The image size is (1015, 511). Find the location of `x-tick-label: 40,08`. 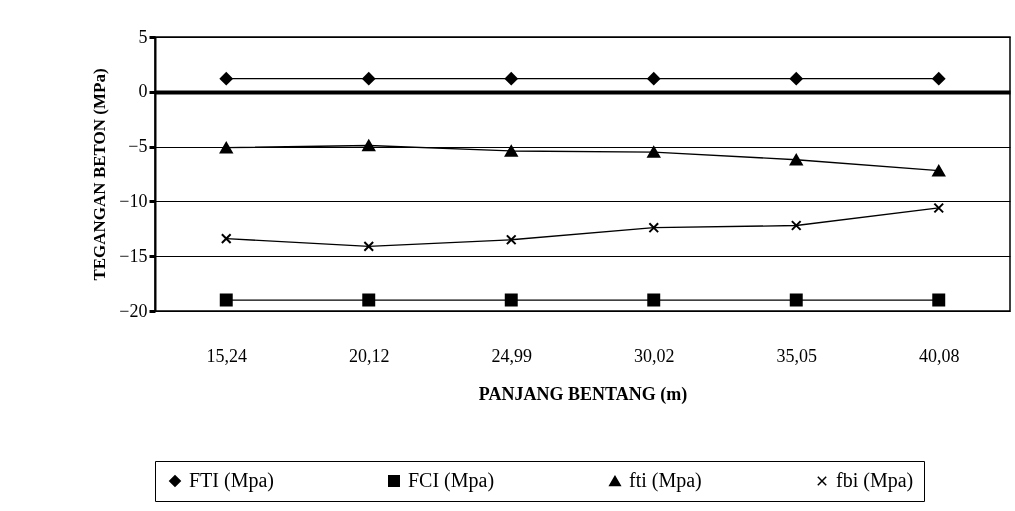

x-tick-label: 40,08 is located at coordinates (939, 355).